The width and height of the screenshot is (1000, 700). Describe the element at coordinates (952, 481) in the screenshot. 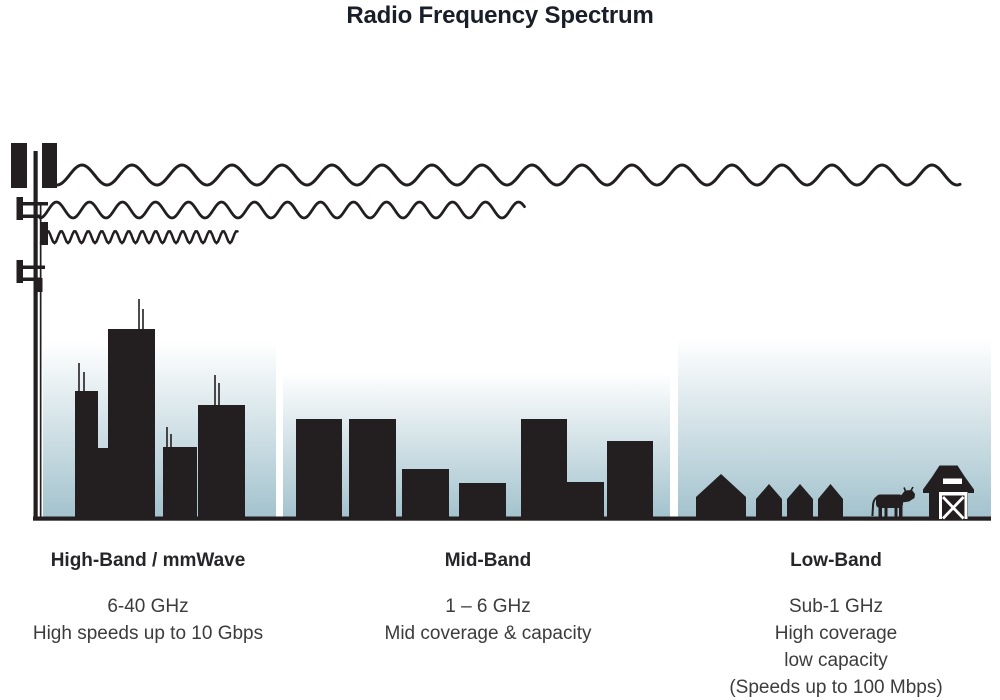

I see `hayloft-opening` at that location.